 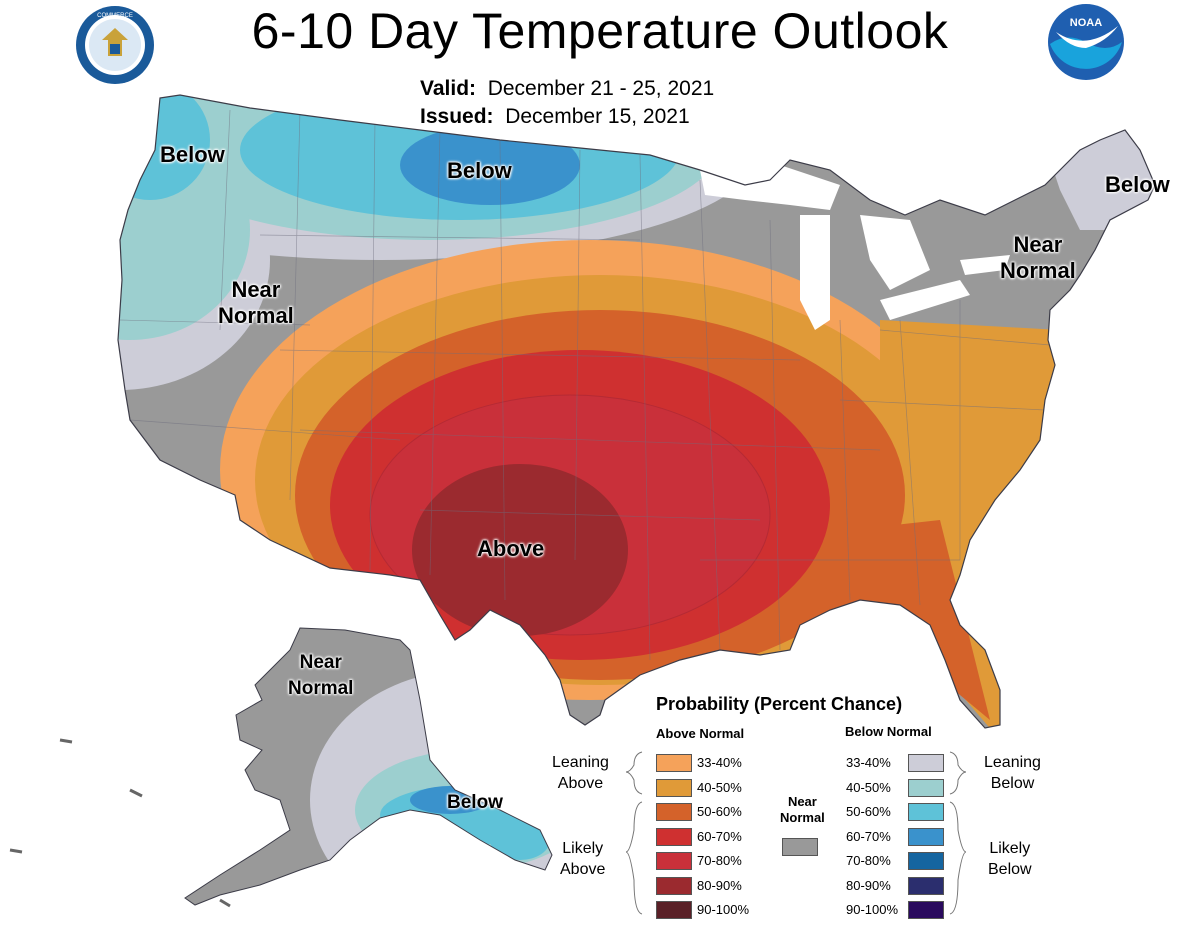 I want to click on legend-likely-below: Likely Below, so click(x=1010, y=859).